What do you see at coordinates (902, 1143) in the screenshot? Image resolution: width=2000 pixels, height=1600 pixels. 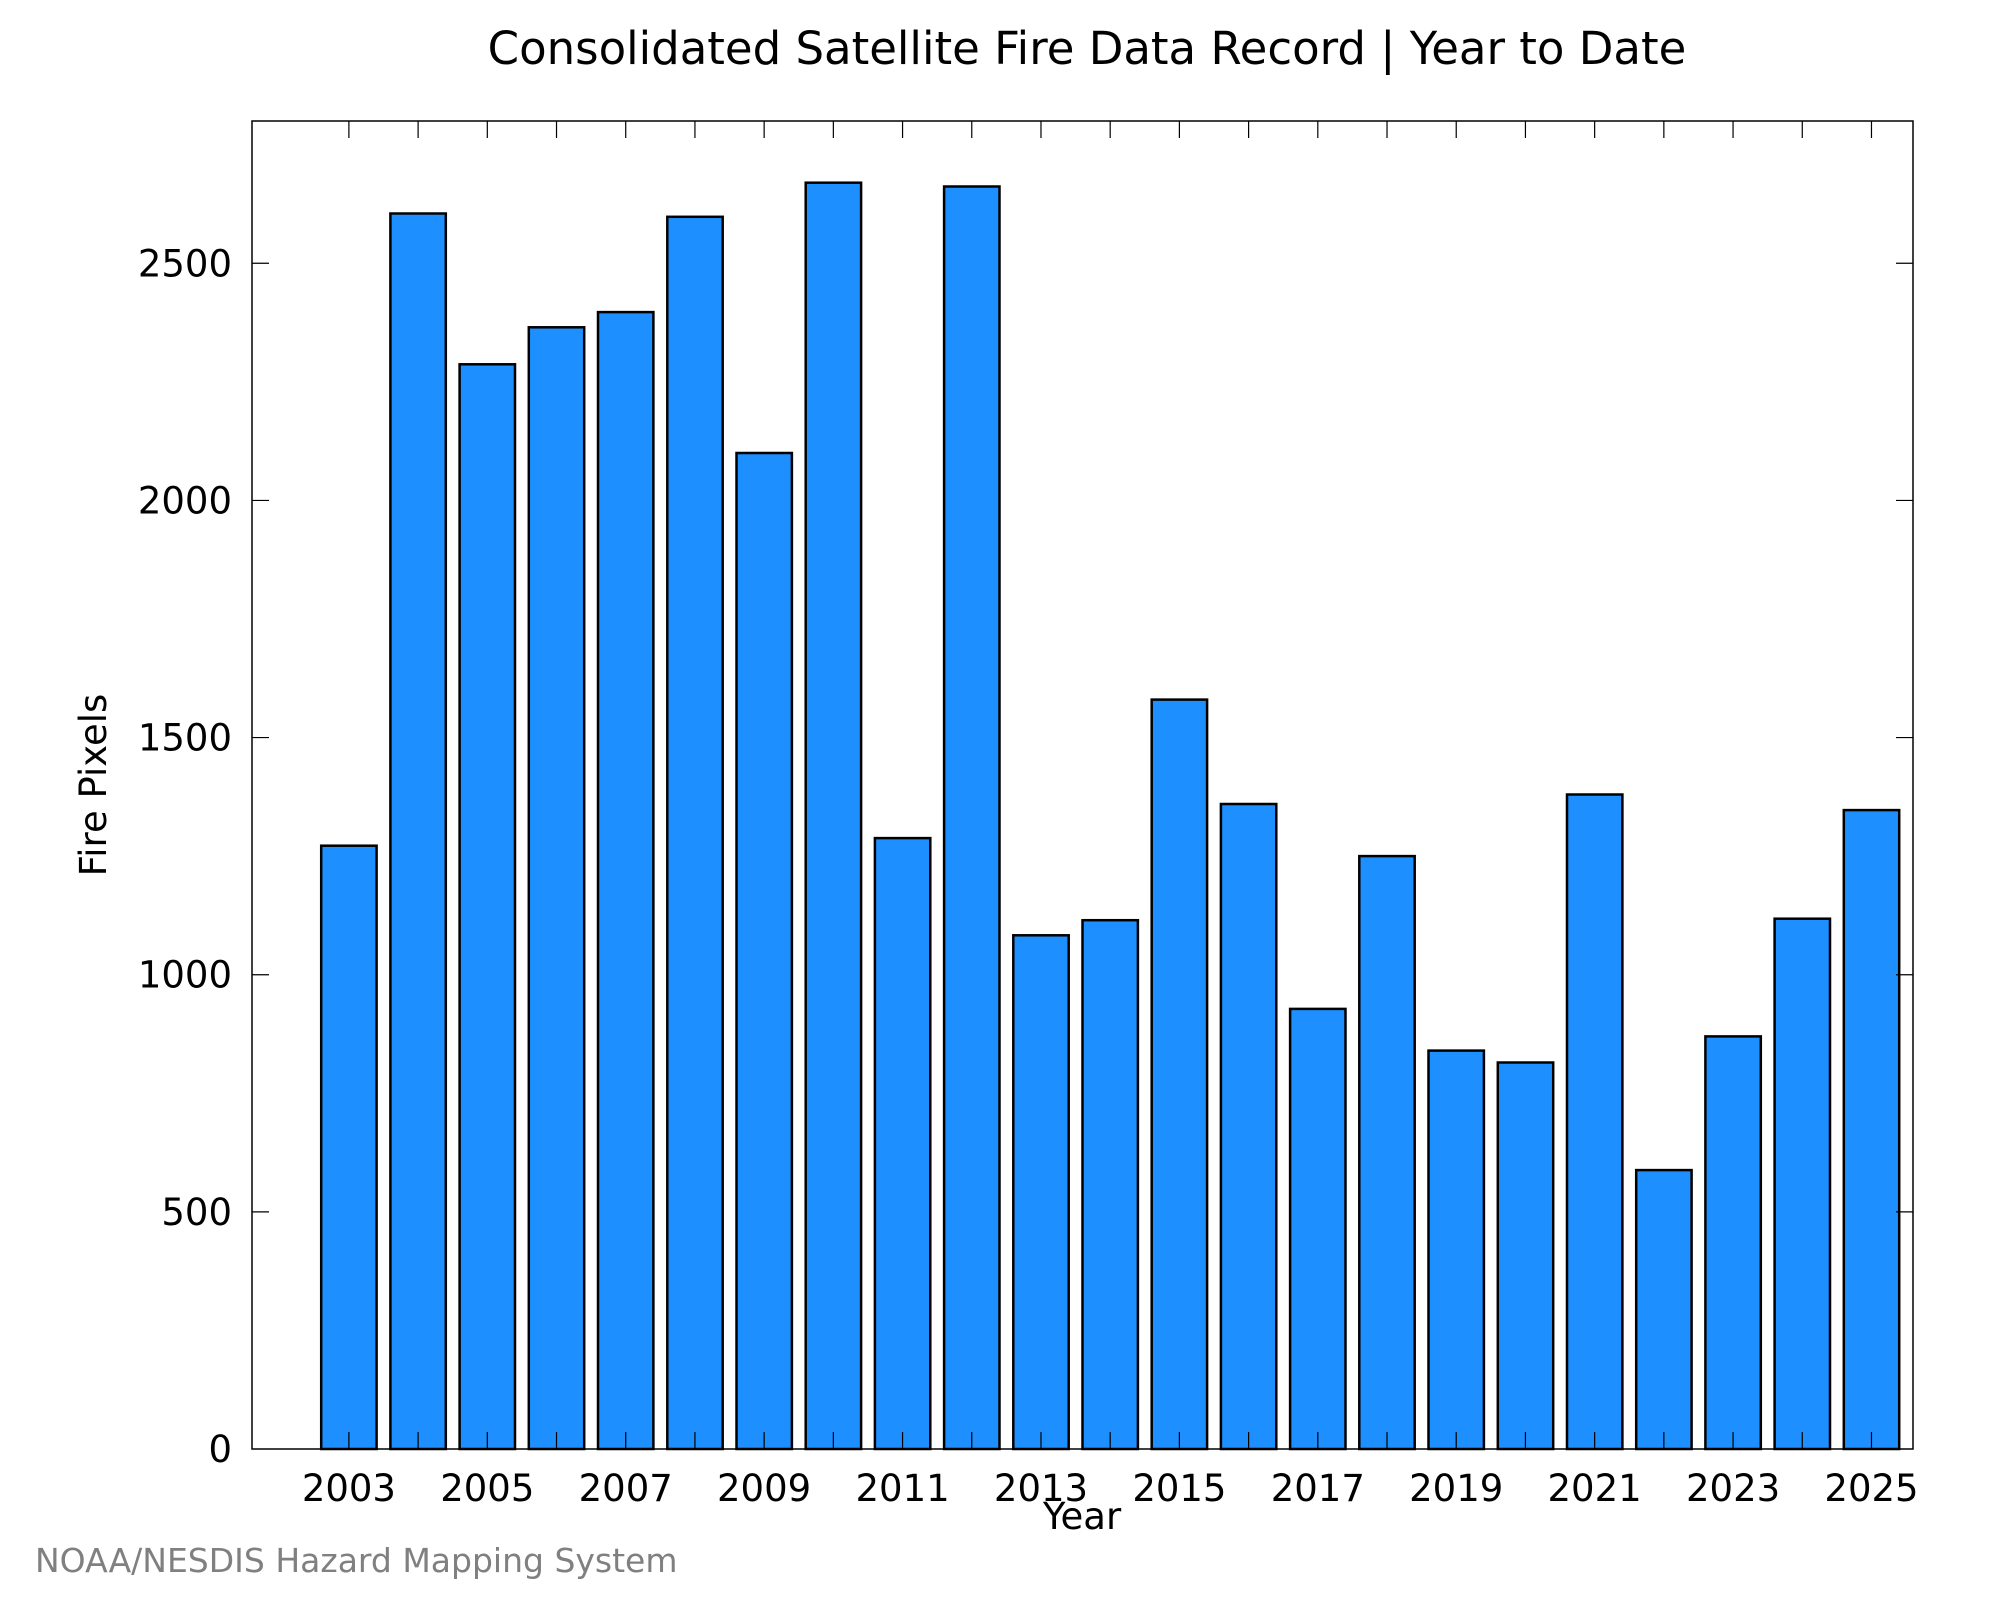 I see `bar-2011` at bounding box center [902, 1143].